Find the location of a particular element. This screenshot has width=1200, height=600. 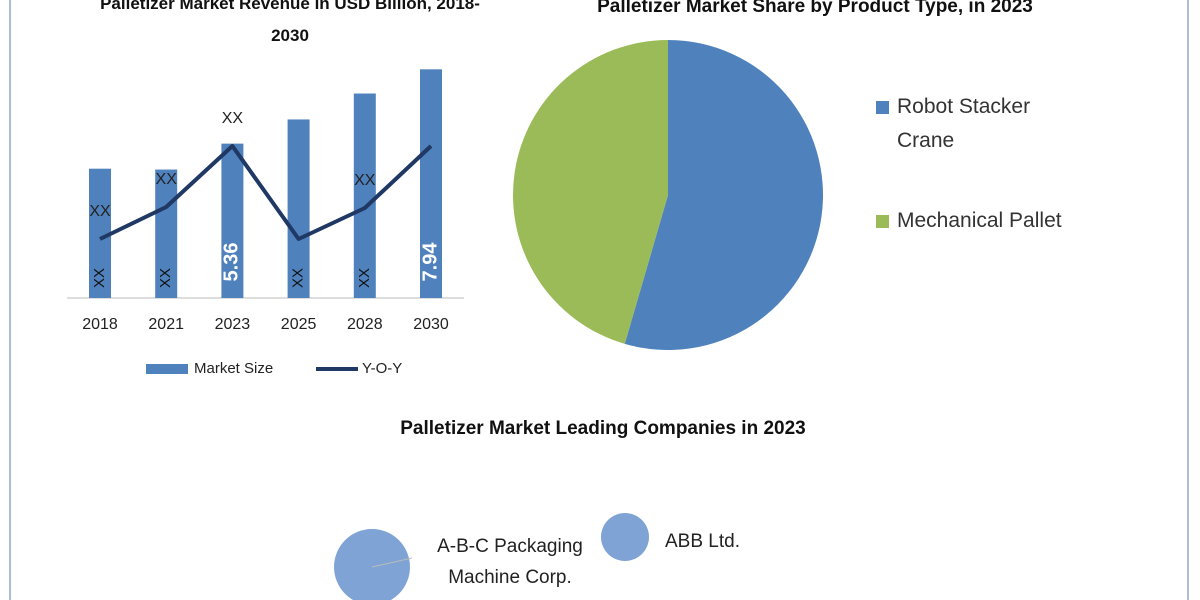

bubble-label: A-B-C Packaging Machine Corp. is located at coordinates (510, 562).